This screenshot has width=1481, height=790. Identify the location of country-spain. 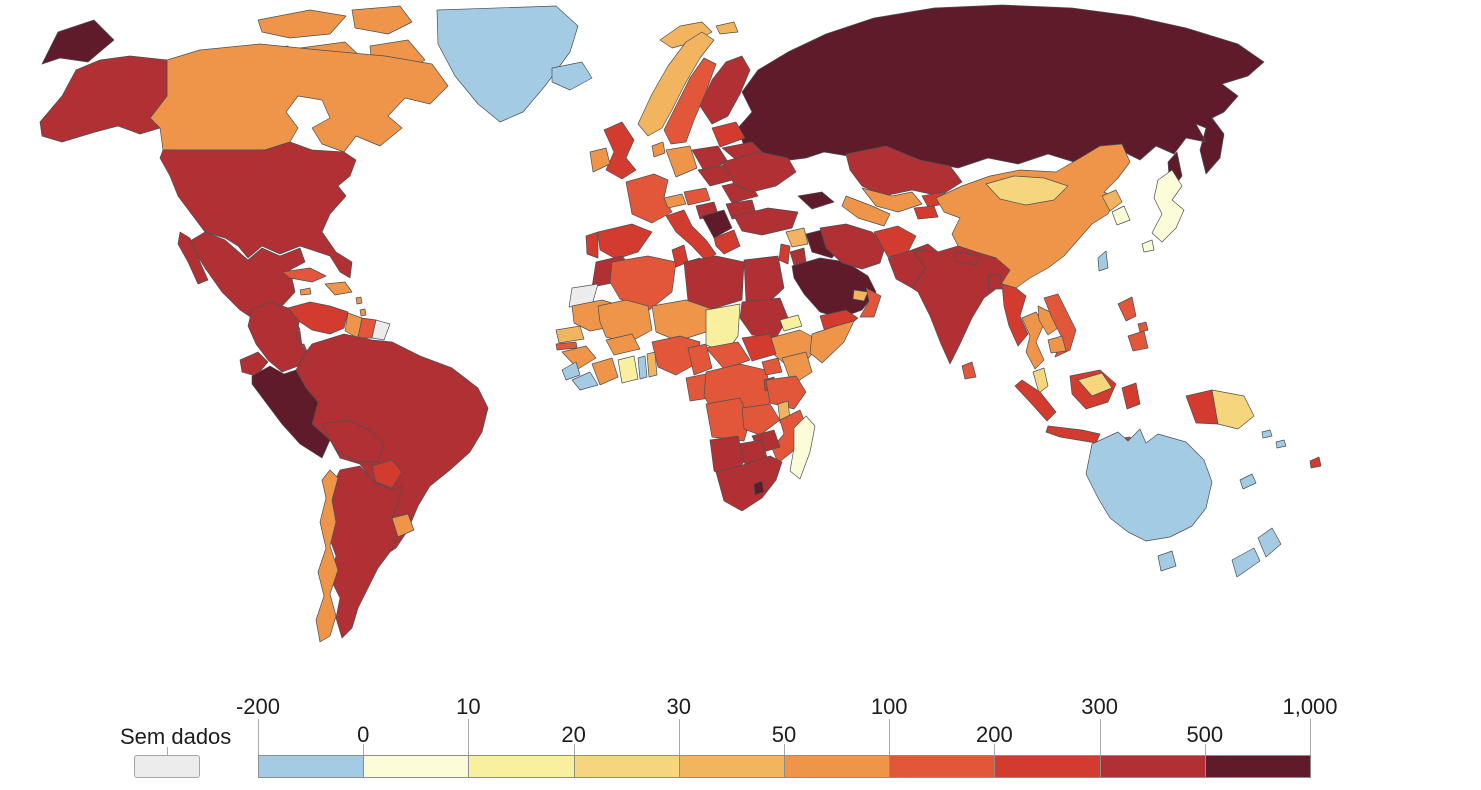
(625, 241).